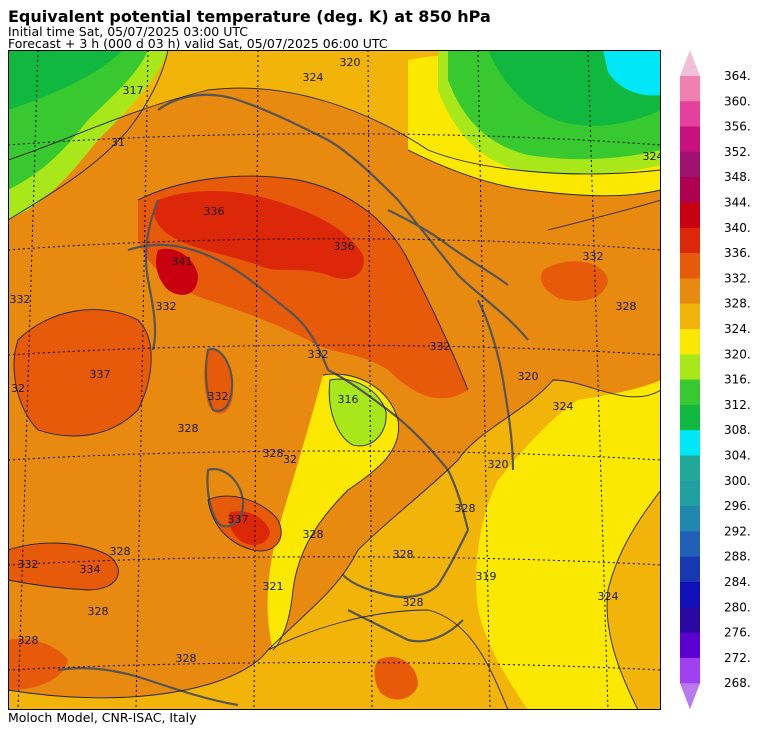 Image resolution: width=760 pixels, height=731 pixels. Describe the element at coordinates (133, 90) in the screenshot. I see `contour-label: 317` at that location.